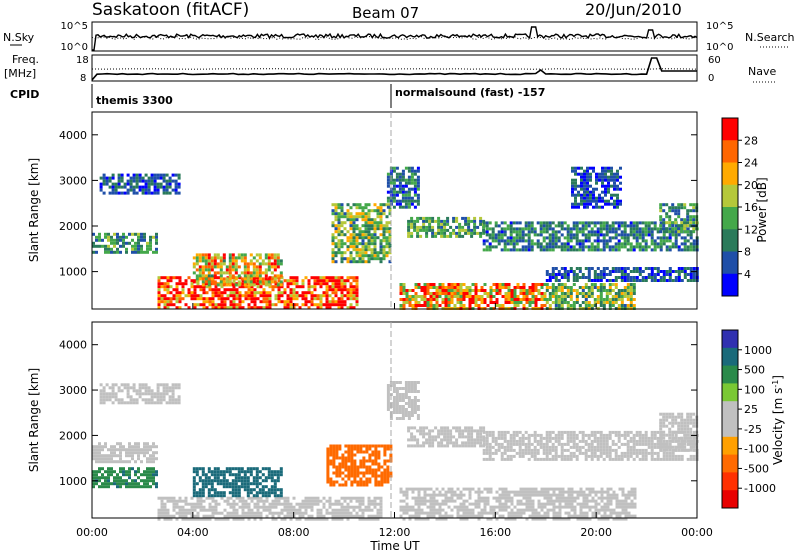 The image size is (800, 554). Describe the element at coordinates (25, 59) in the screenshot. I see `freq-label: Freq.` at that location.